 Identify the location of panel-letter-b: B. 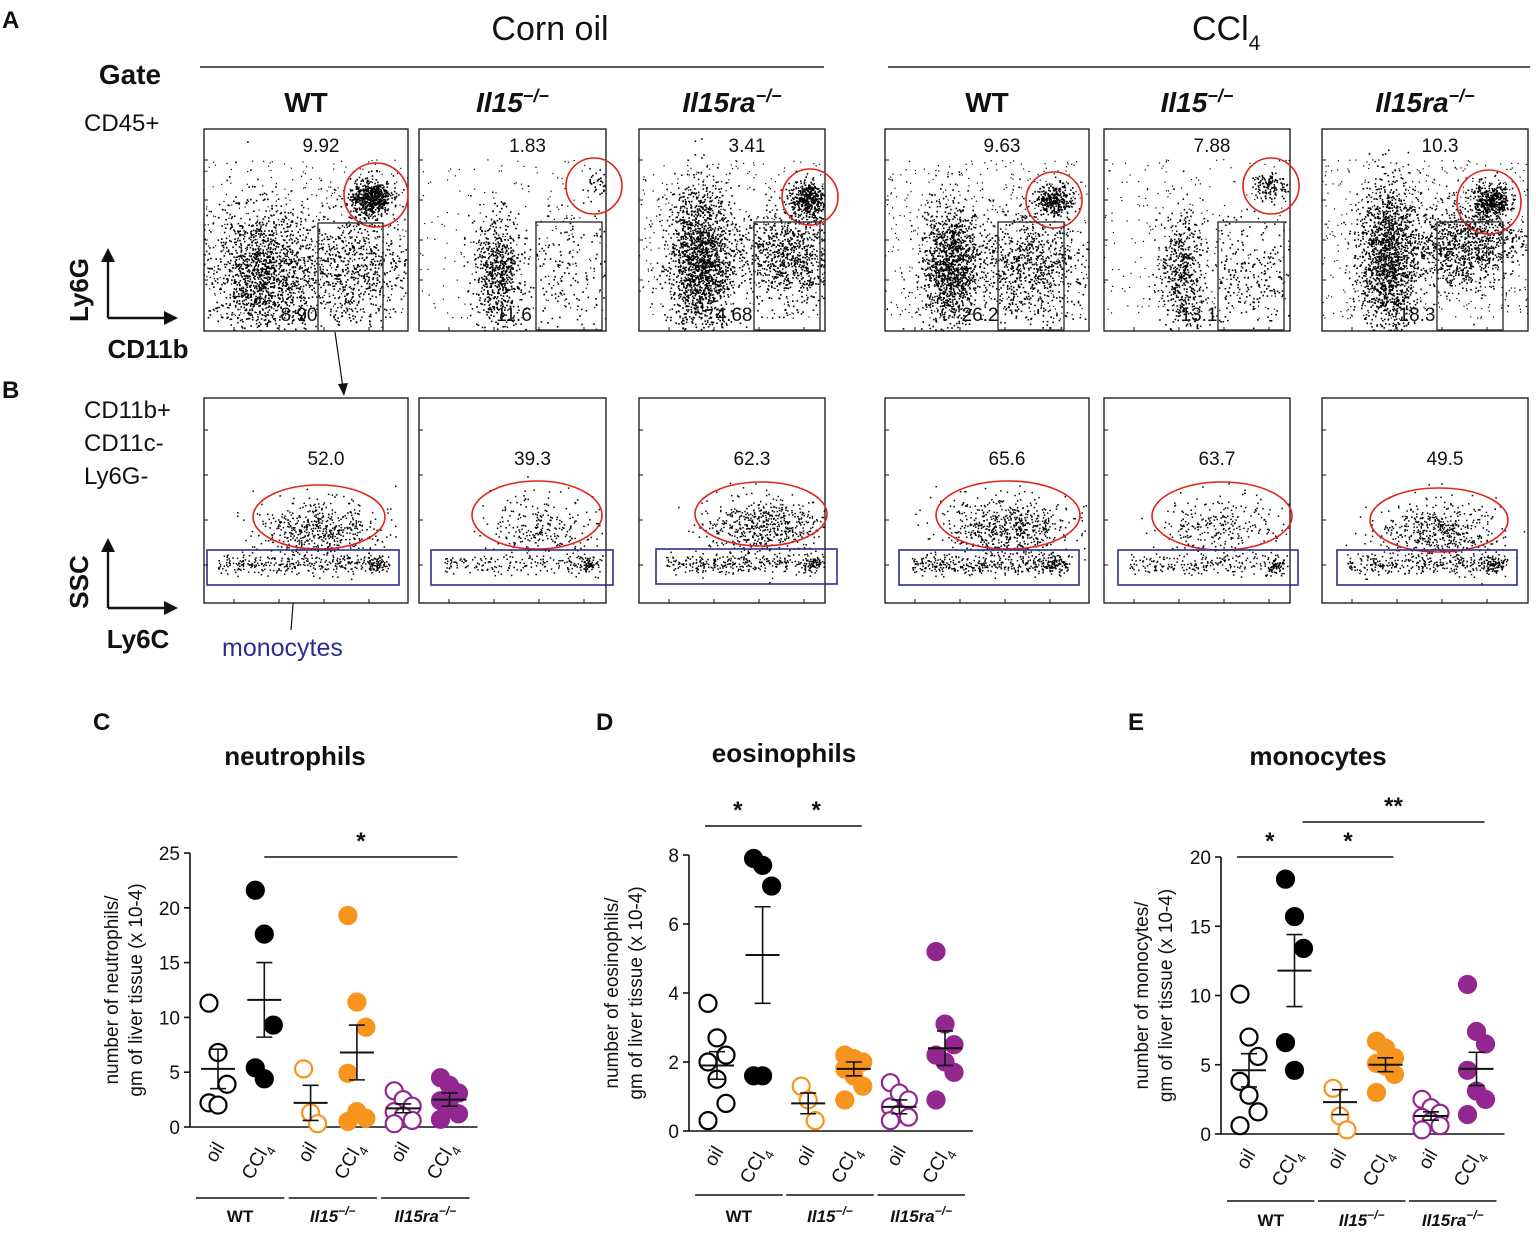
(10, 390).